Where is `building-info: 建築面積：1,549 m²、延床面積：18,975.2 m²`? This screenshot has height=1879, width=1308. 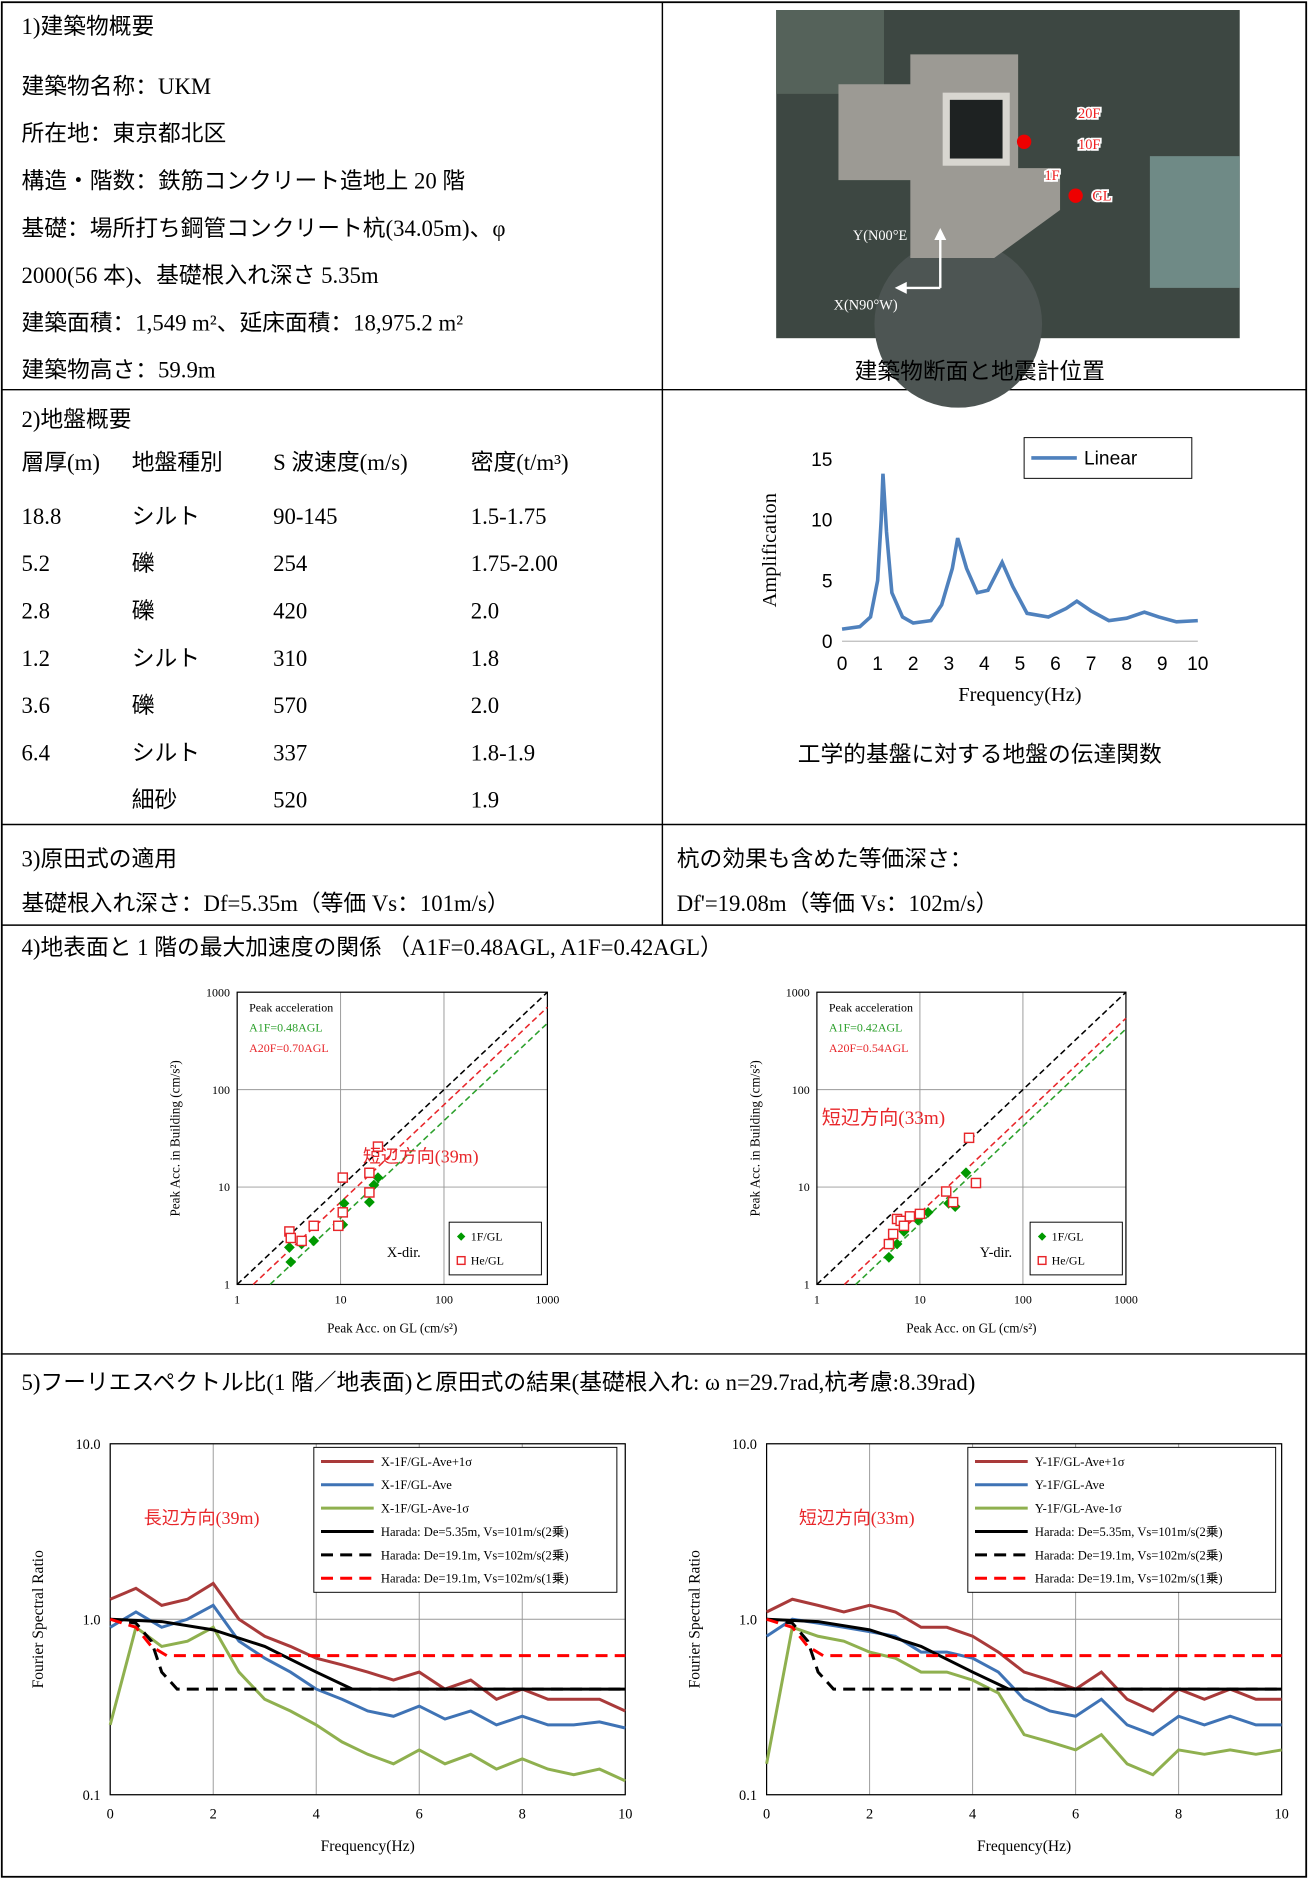
building-info: 建築面積：1,549 m²、延床面積：18,975.2 m² is located at coordinates (243, 322).